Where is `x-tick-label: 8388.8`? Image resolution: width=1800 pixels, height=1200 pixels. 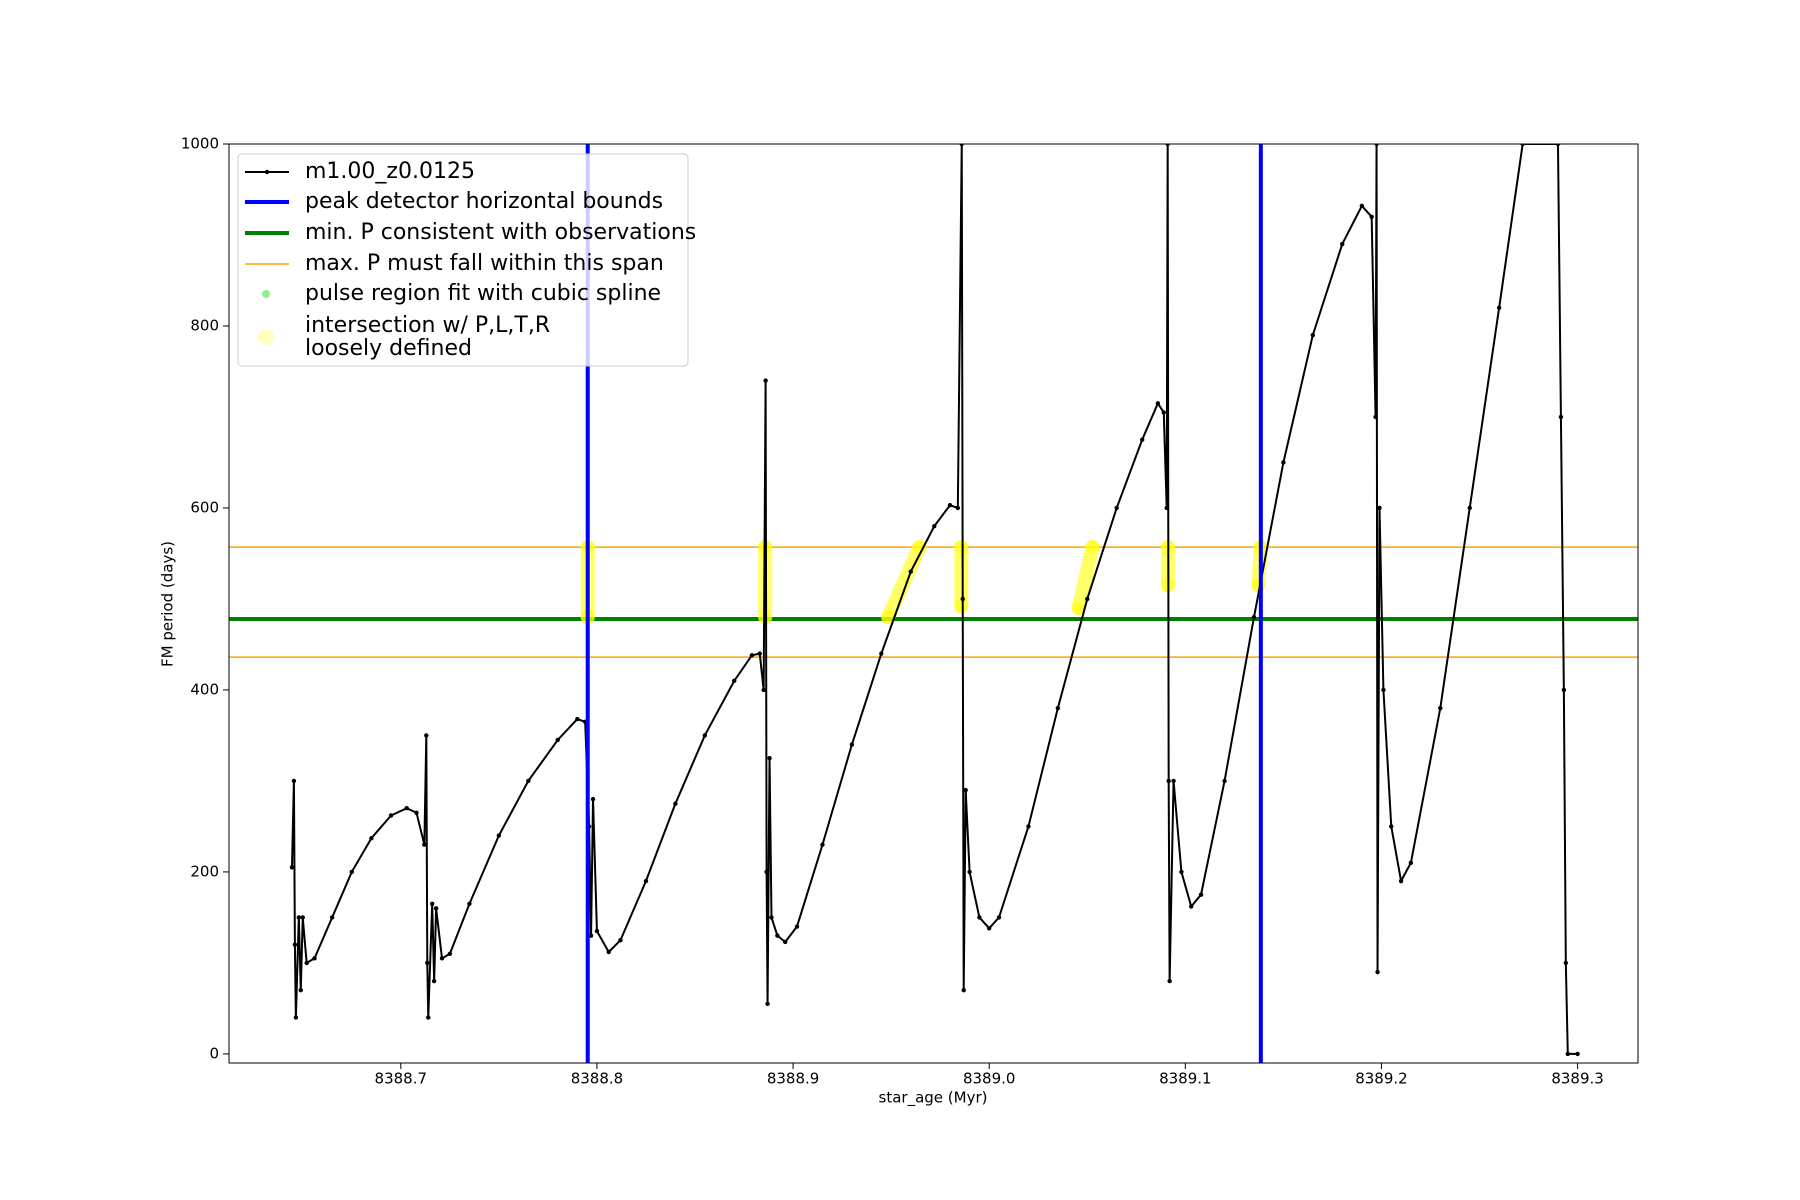 x-tick-label: 8388.8 is located at coordinates (597, 1079).